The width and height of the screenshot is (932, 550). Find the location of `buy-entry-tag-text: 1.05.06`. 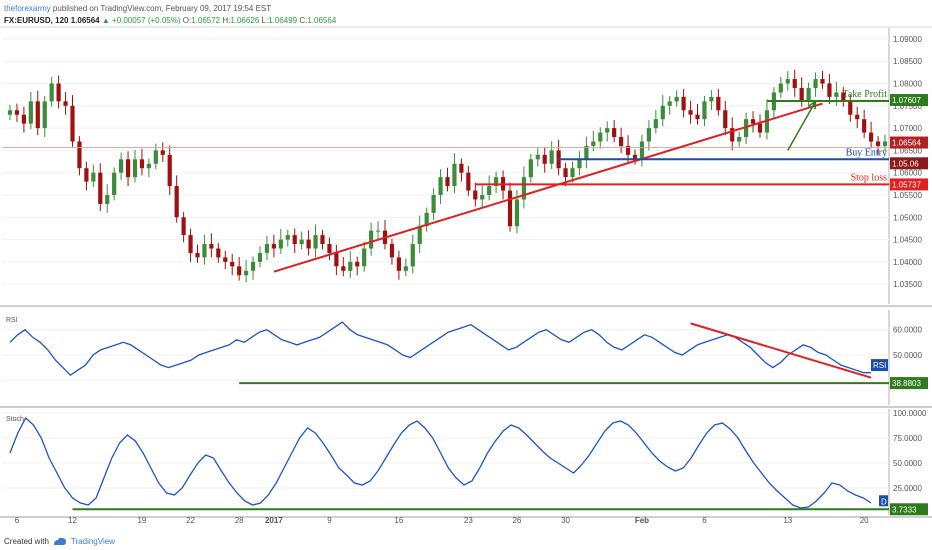

buy-entry-tag-text: 1.05.06 is located at coordinates (905, 163).